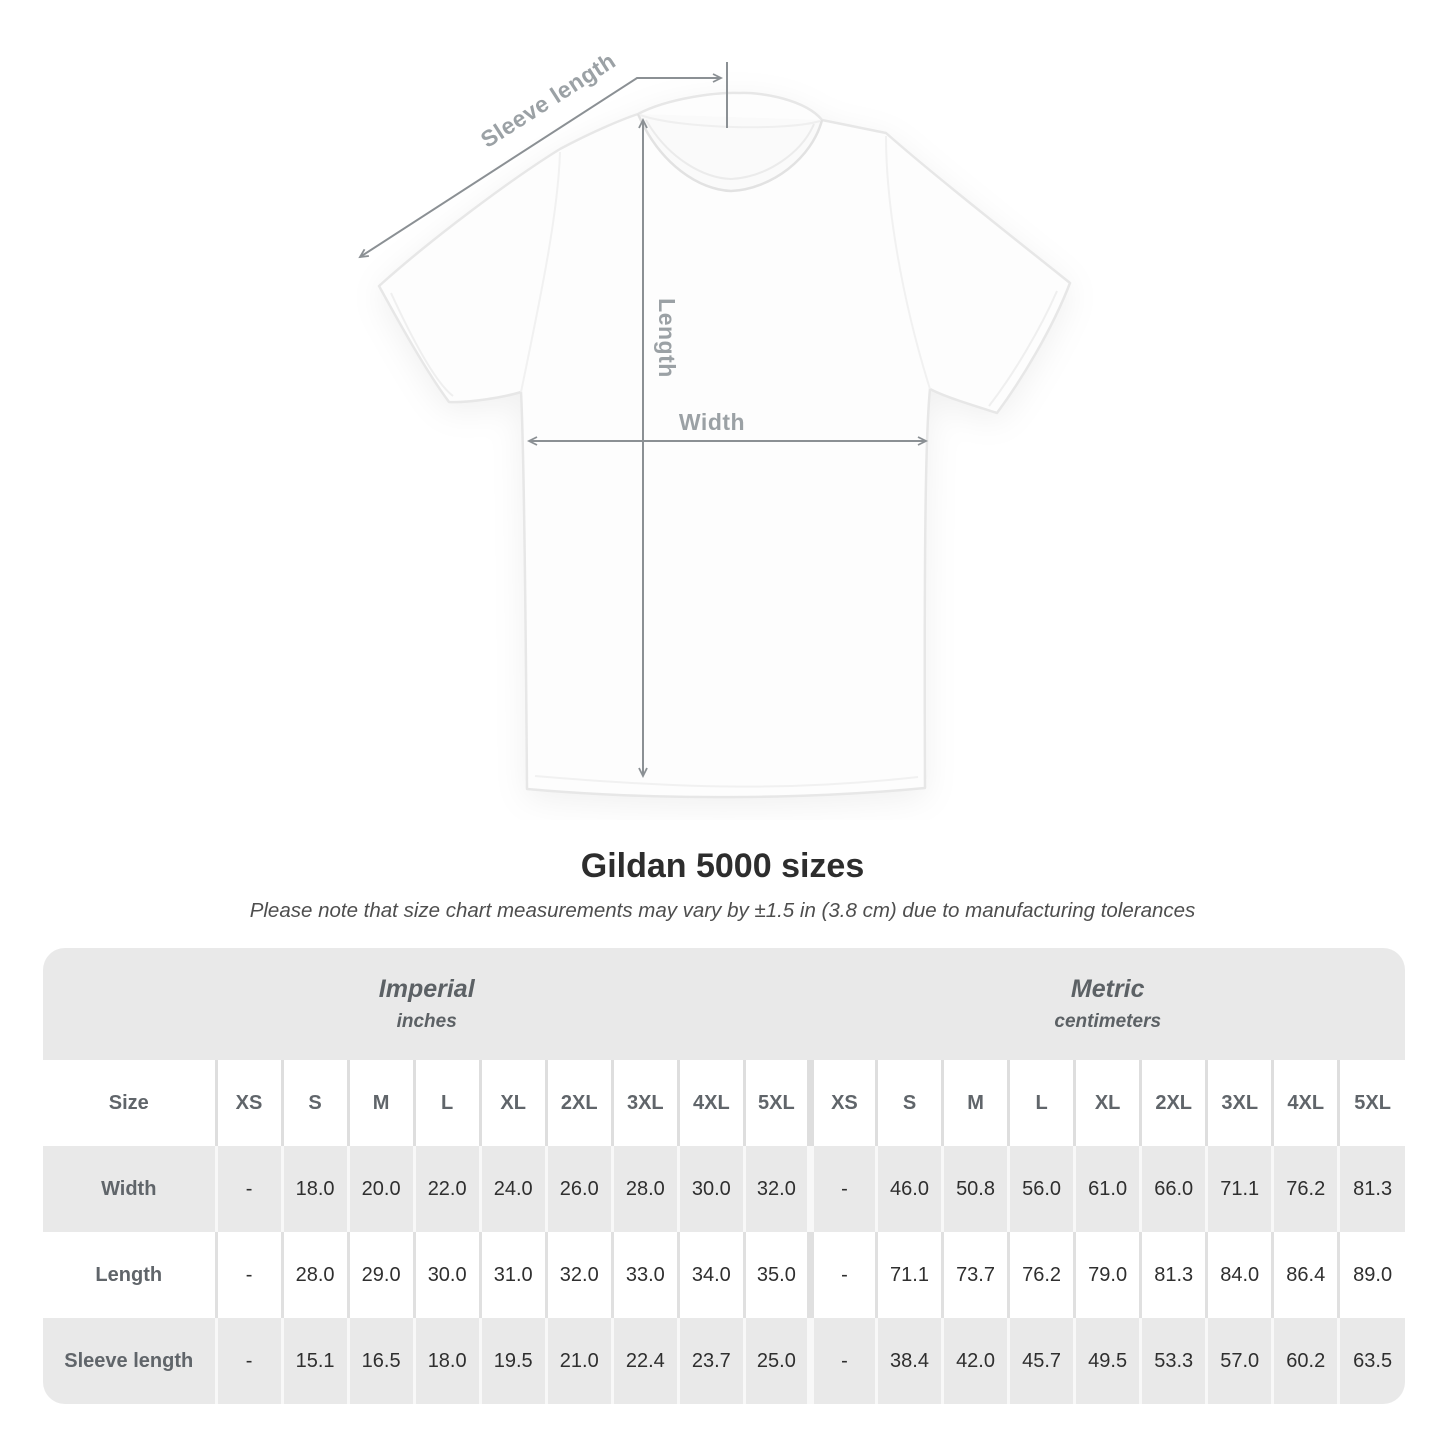 The width and height of the screenshot is (1445, 1445). I want to click on row-label: Sleeve length, so click(129, 1361).